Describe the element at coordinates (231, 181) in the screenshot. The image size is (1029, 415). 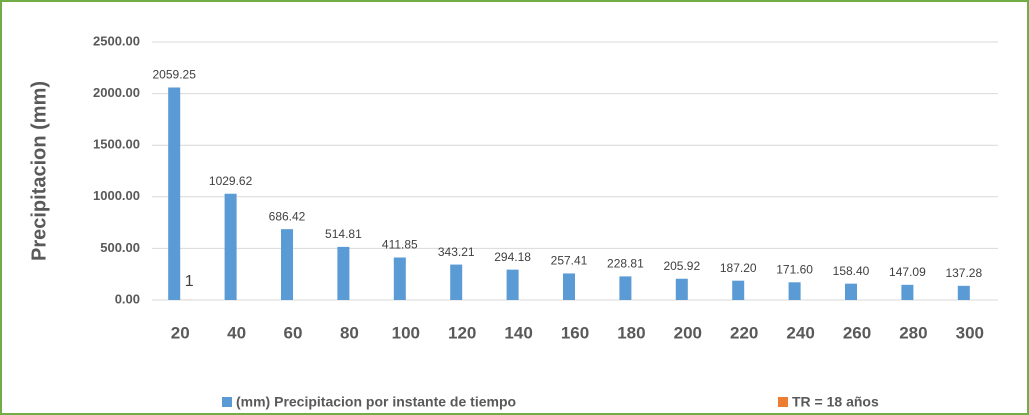
I see `data-label: 1029.62` at that location.